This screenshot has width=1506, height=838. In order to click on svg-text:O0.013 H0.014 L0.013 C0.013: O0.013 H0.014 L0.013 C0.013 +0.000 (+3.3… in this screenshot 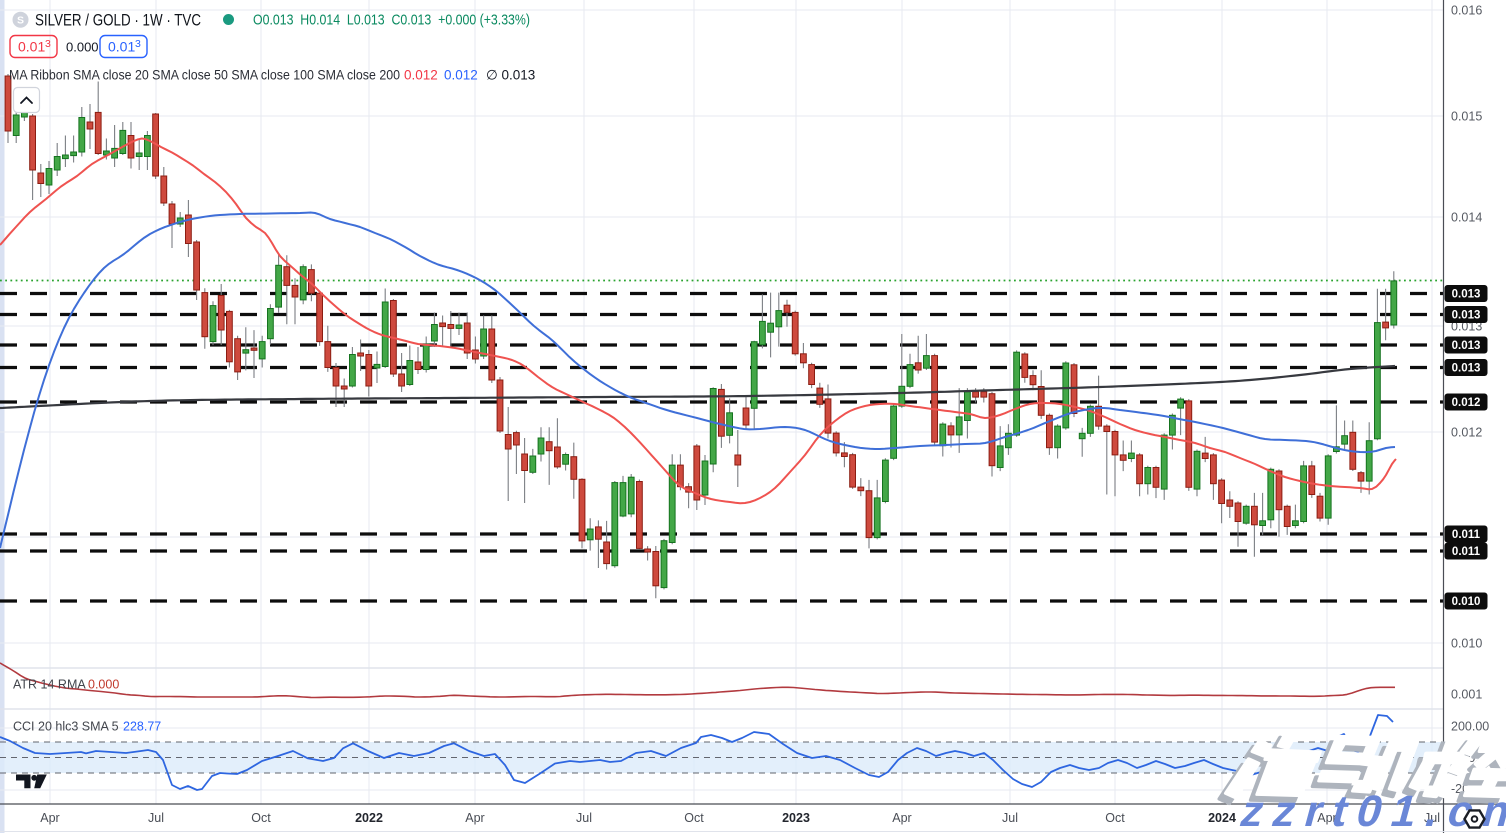, I will do `click(391, 20)`.